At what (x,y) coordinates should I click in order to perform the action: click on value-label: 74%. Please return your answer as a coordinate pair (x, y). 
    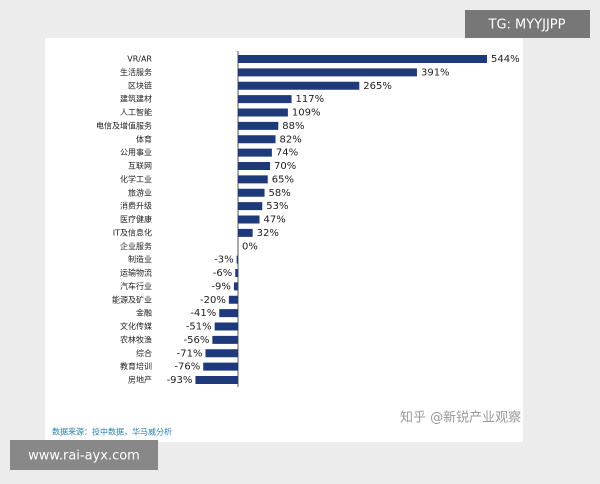
    Looking at the image, I should click on (287, 153).